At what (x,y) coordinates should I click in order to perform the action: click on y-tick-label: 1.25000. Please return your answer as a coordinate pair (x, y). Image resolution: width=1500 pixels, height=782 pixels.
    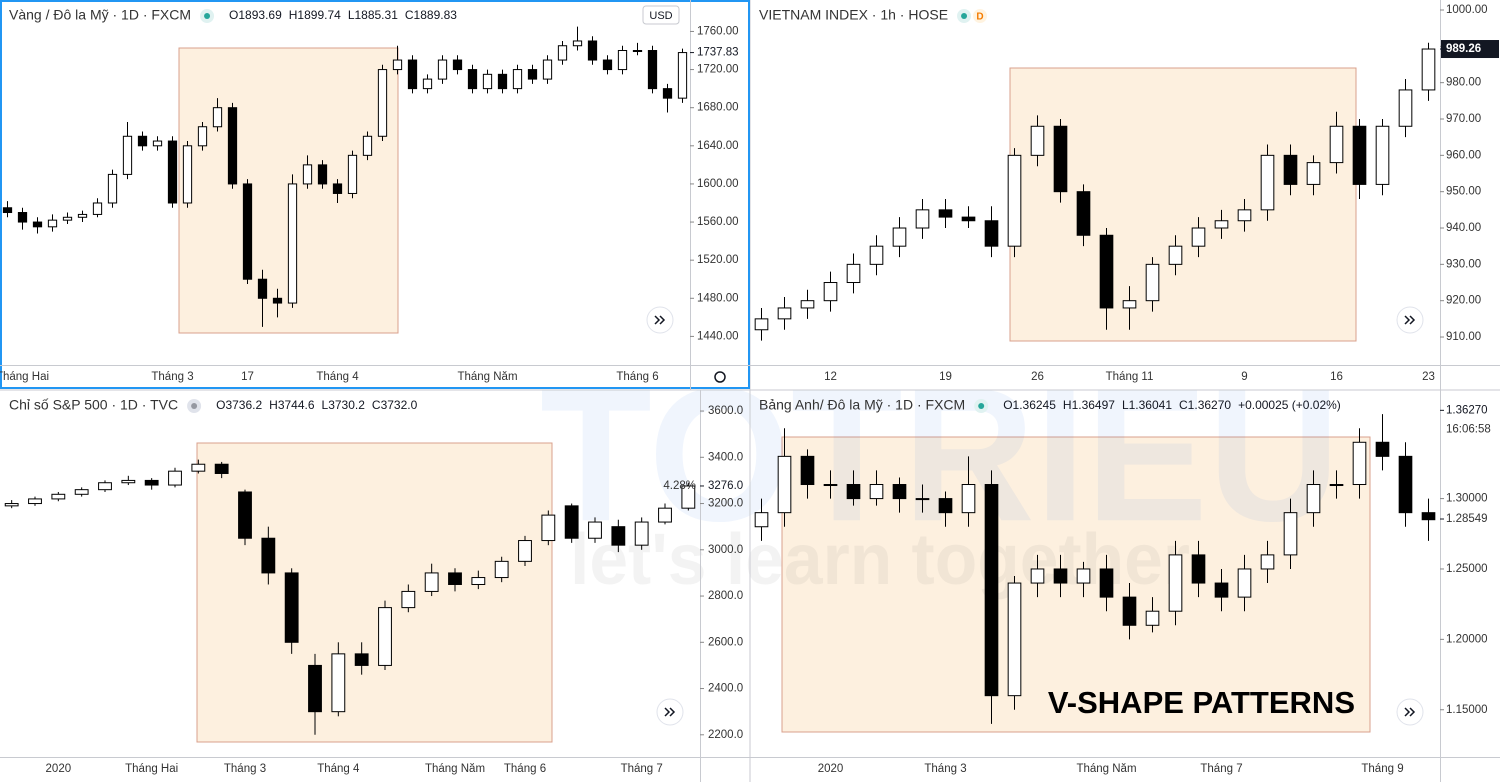
    Looking at the image, I should click on (1467, 569).